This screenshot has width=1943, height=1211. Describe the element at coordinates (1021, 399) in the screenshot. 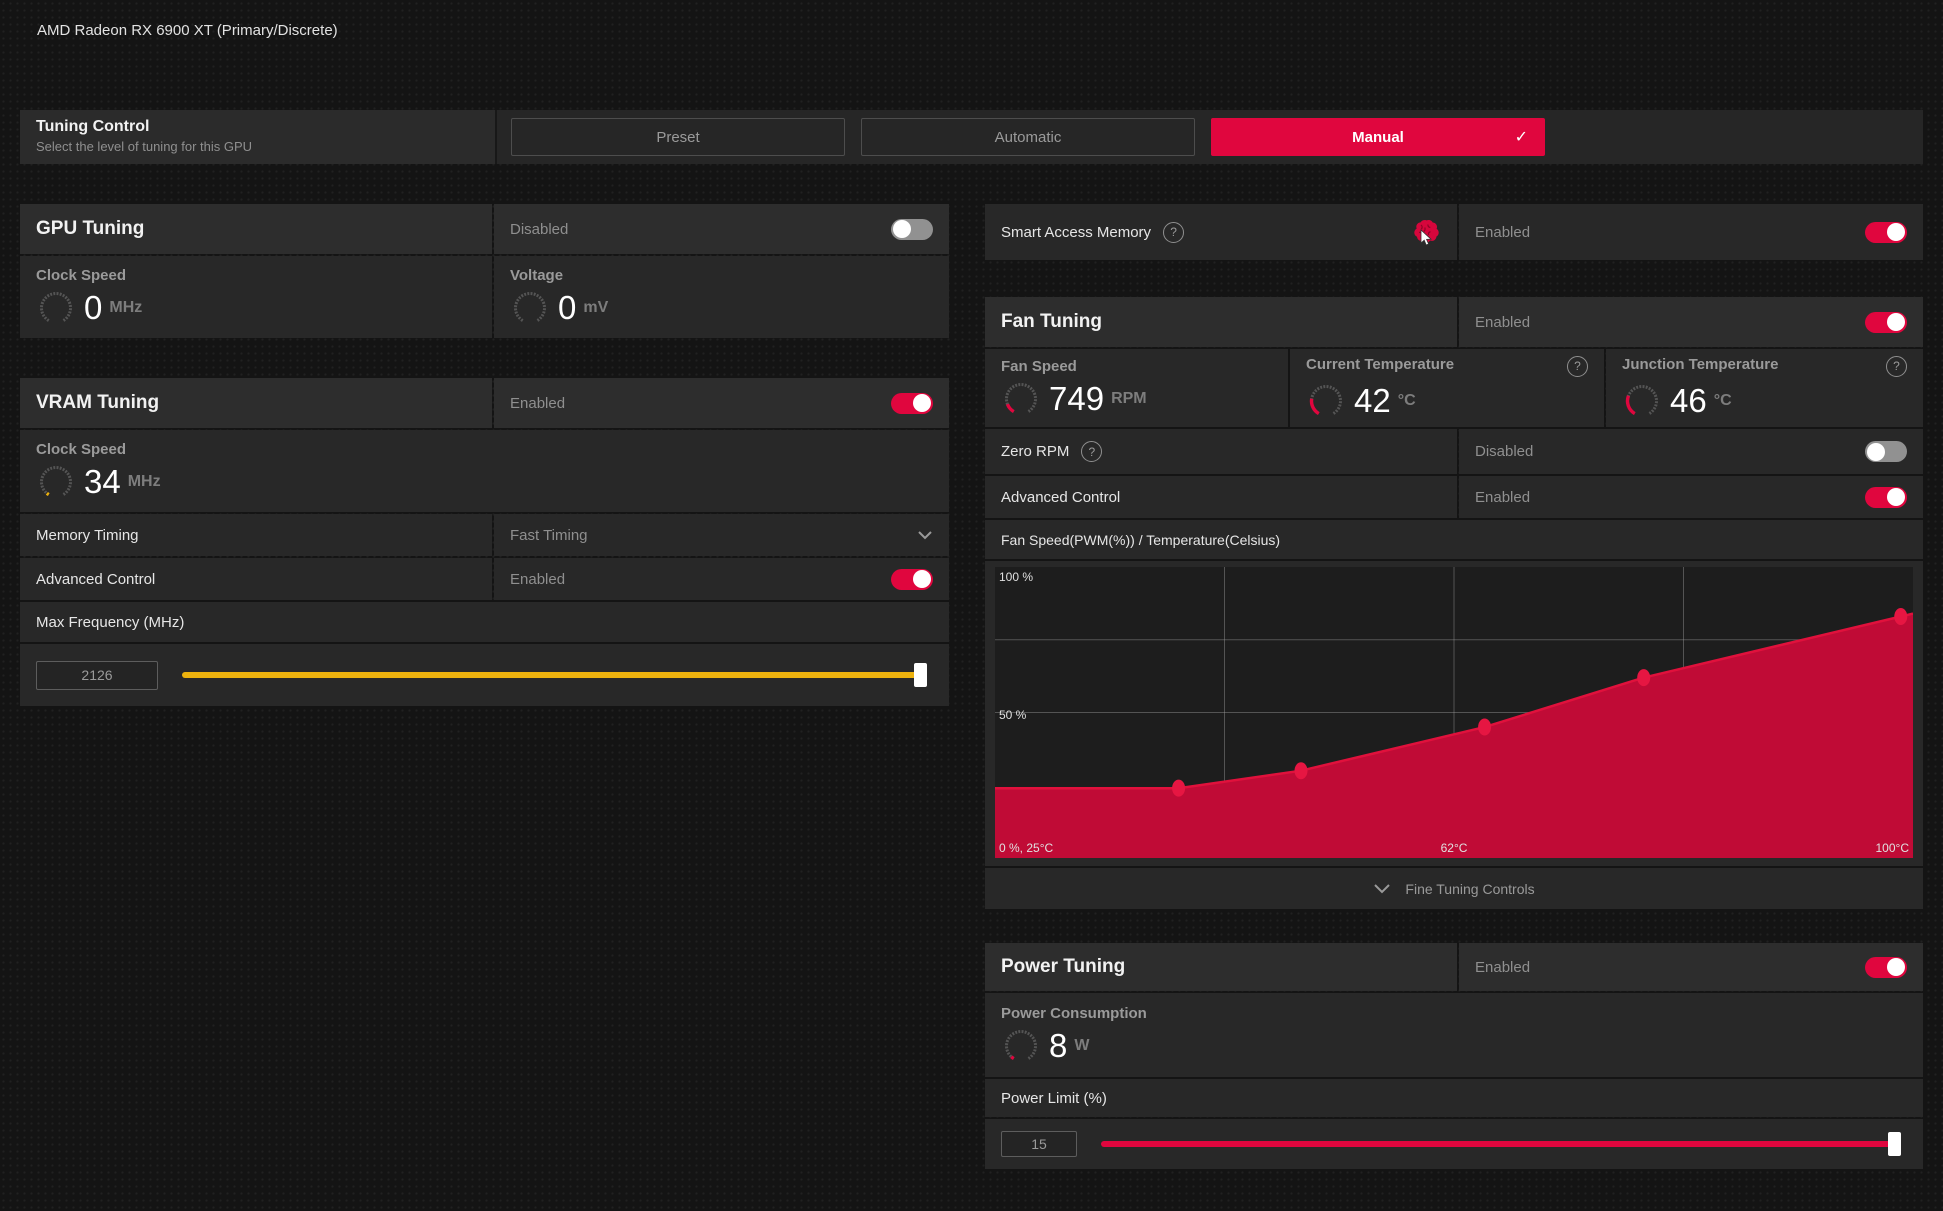

I see `fan-speed-gauge-icon` at that location.